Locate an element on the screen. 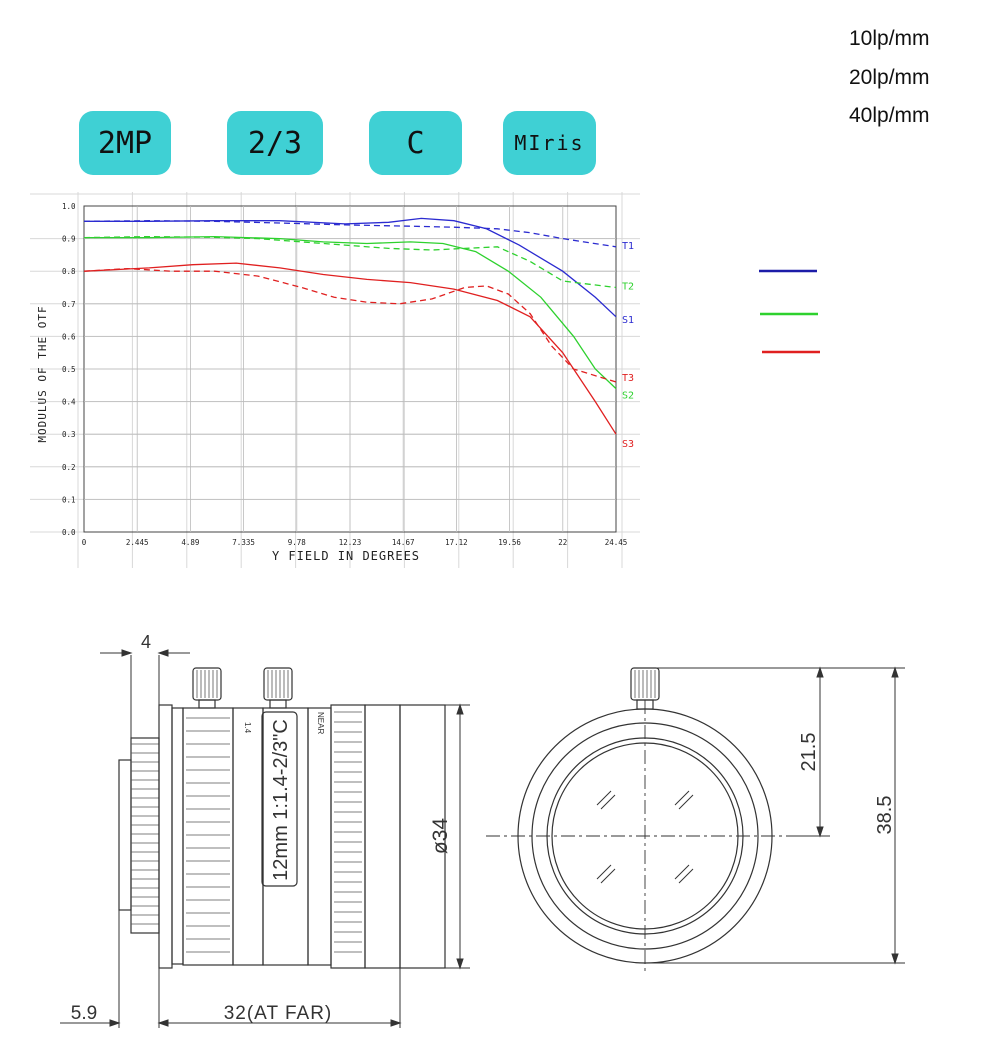 This screenshot has height=1050, width=989. x-tick-label: 9.78 is located at coordinates (297, 542).